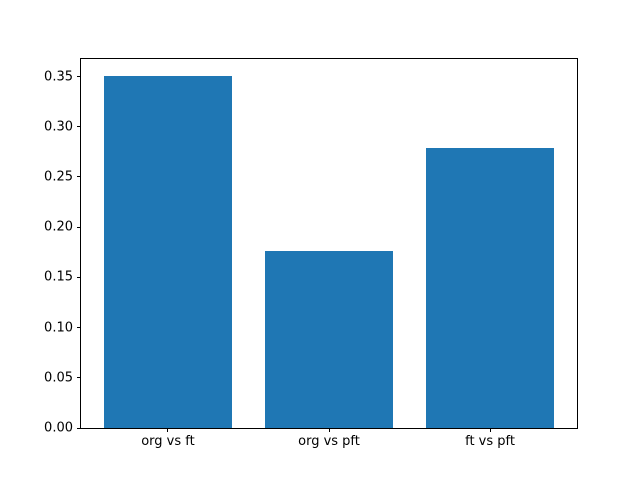 Image resolution: width=640 pixels, height=480 pixels. I want to click on y-tick-label: 0.05, so click(58, 378).